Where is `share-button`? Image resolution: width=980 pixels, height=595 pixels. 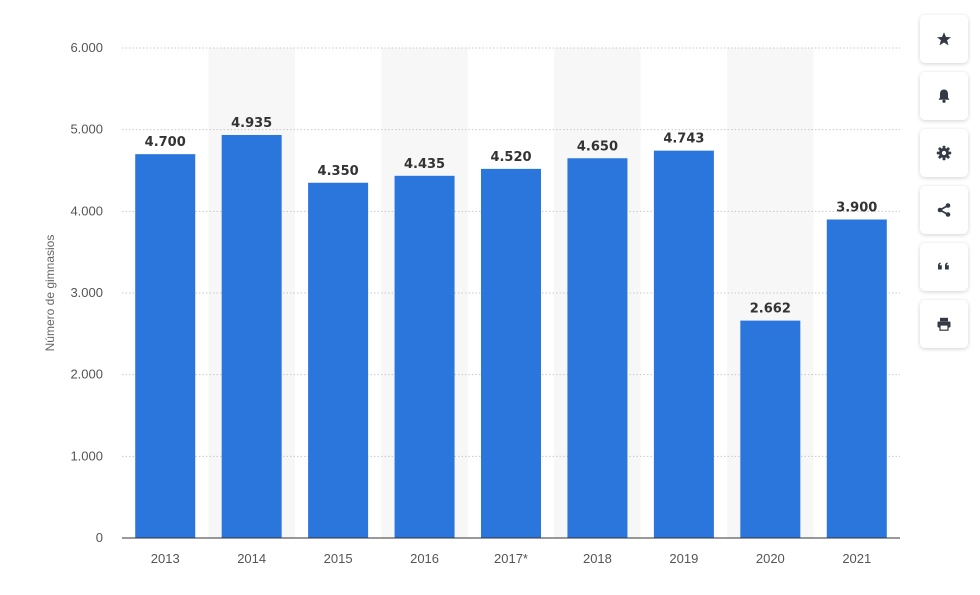
share-button is located at coordinates (944, 210).